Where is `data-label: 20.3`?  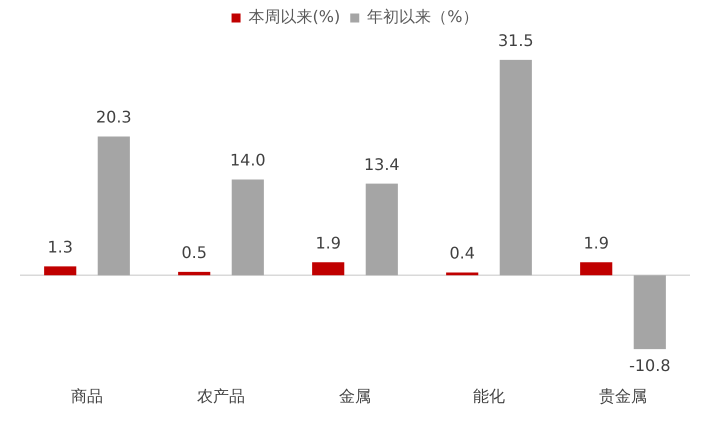 data-label: 20.3 is located at coordinates (114, 117).